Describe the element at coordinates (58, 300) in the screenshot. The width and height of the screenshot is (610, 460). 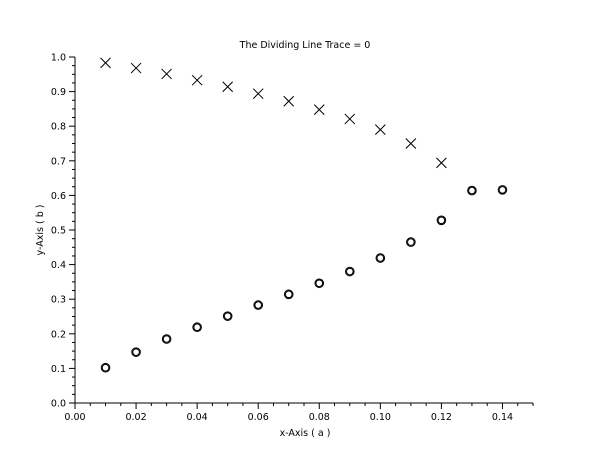
I see `y-tick-label: 0.3` at that location.